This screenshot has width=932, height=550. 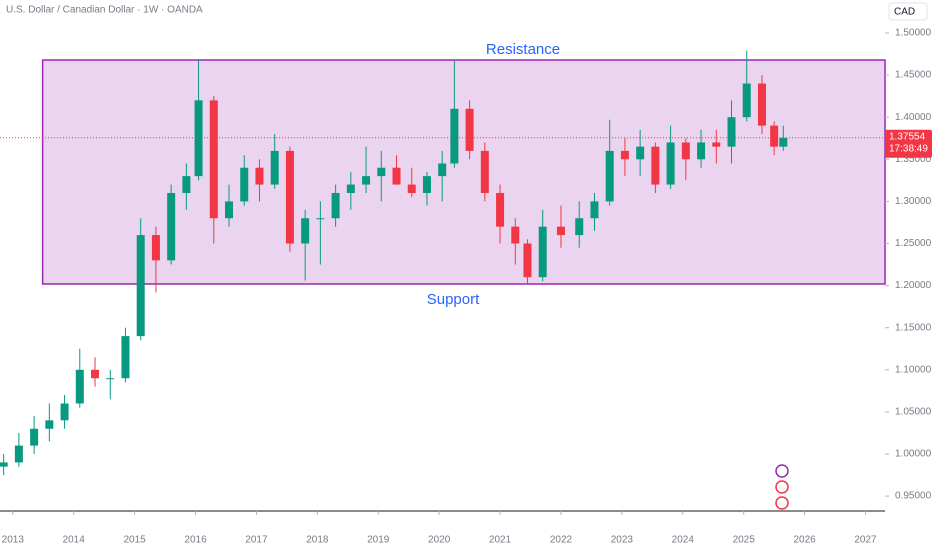 I want to click on currency: CAD, so click(x=904, y=12).